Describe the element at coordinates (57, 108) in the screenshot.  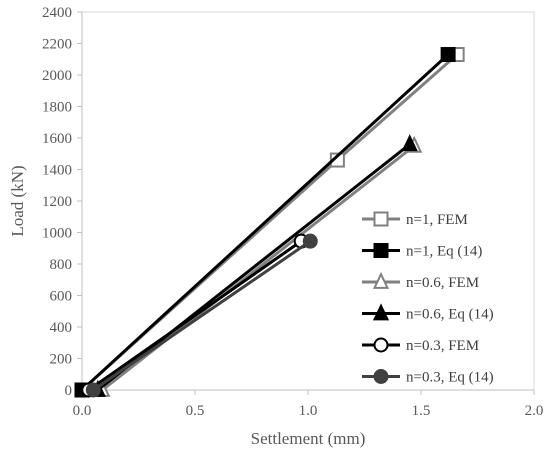
I see `y-tick-label: 1800` at that location.